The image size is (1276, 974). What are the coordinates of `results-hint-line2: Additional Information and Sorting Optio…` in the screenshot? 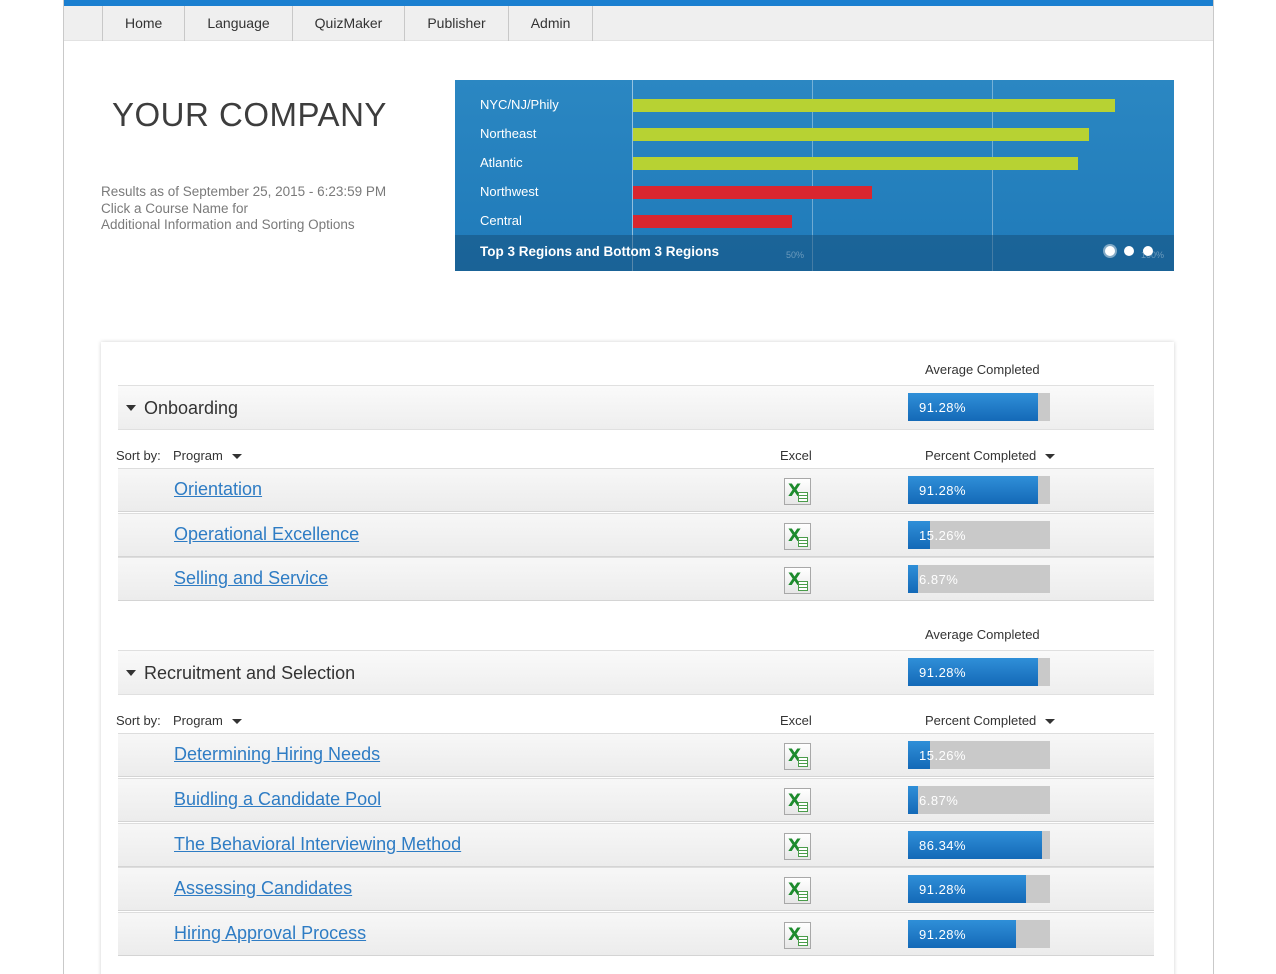 It's located at (228, 224).